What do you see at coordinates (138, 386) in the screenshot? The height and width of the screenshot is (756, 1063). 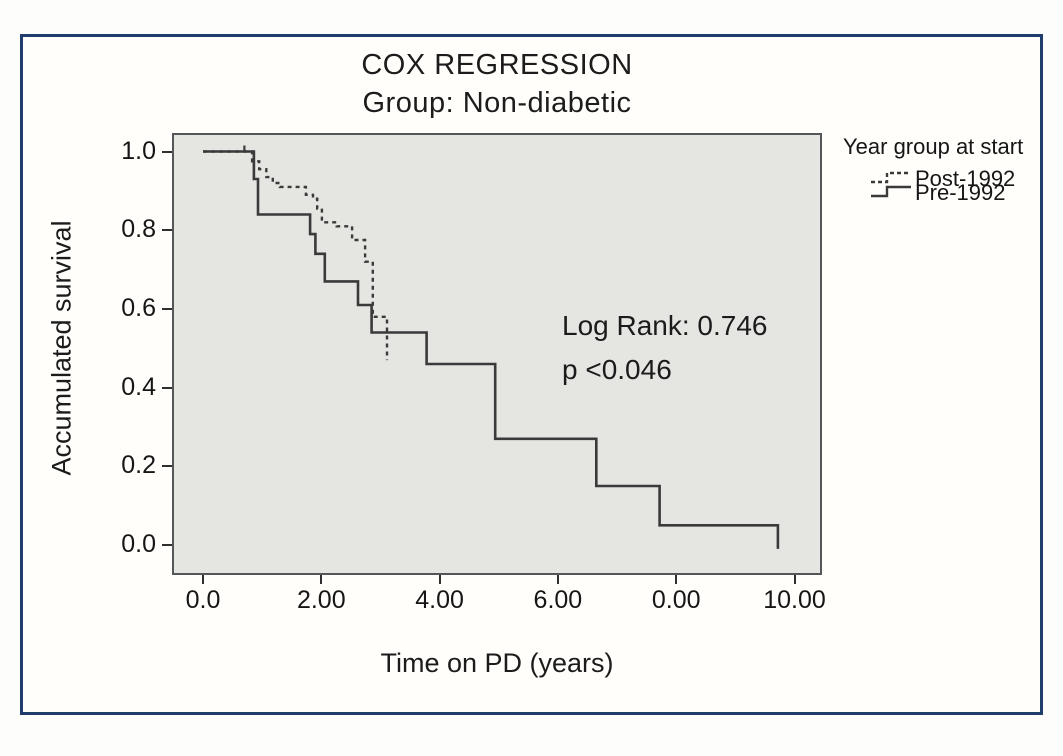 I see `y-tick-label: 0.4` at bounding box center [138, 386].